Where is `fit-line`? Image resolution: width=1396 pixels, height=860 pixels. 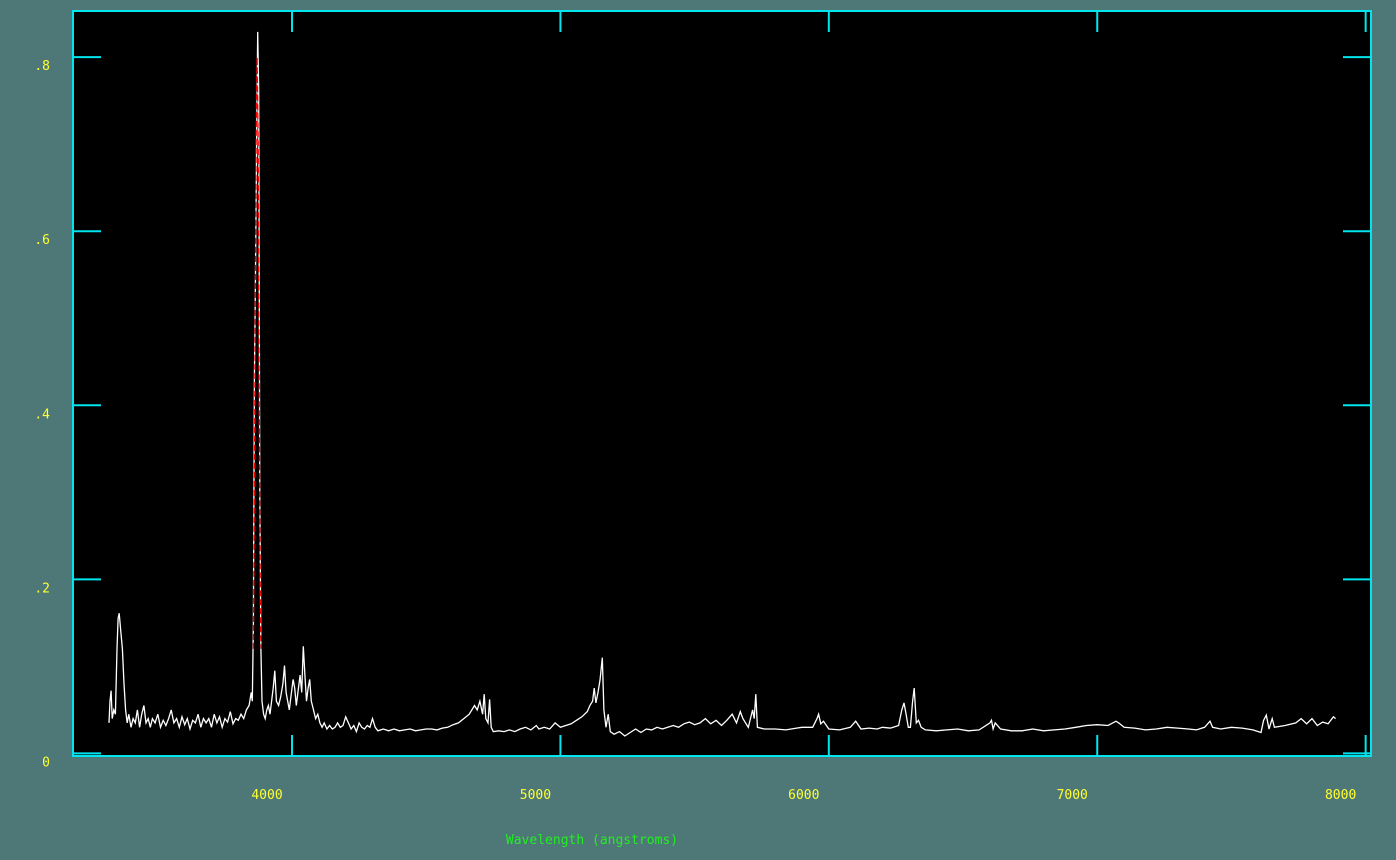 fit-line is located at coordinates (257, 353).